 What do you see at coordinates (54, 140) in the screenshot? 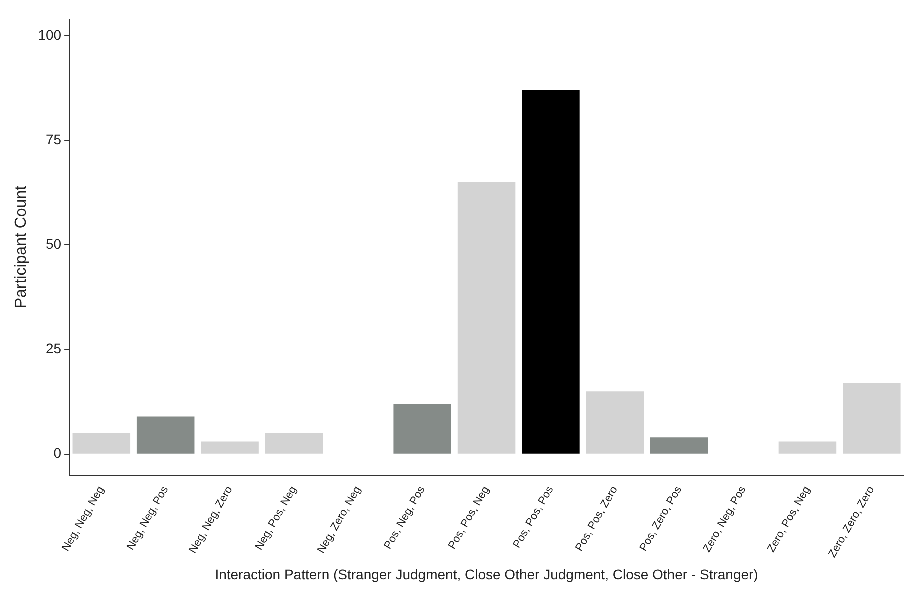
I see `y-tick-label: 75` at bounding box center [54, 140].